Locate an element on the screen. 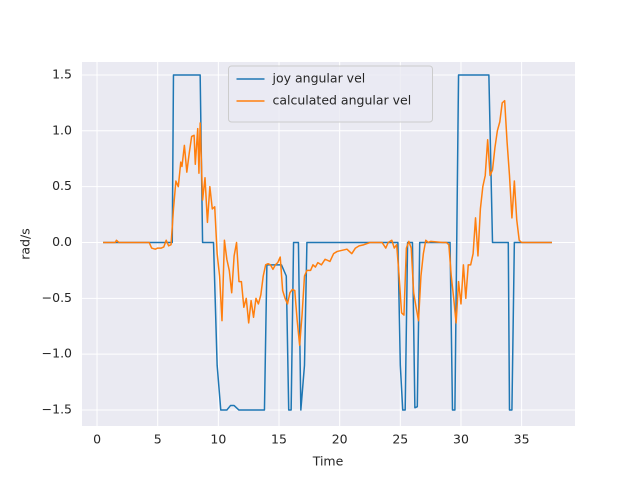 This screenshot has width=640, height=480. x-tick-label: 30 is located at coordinates (461, 439).